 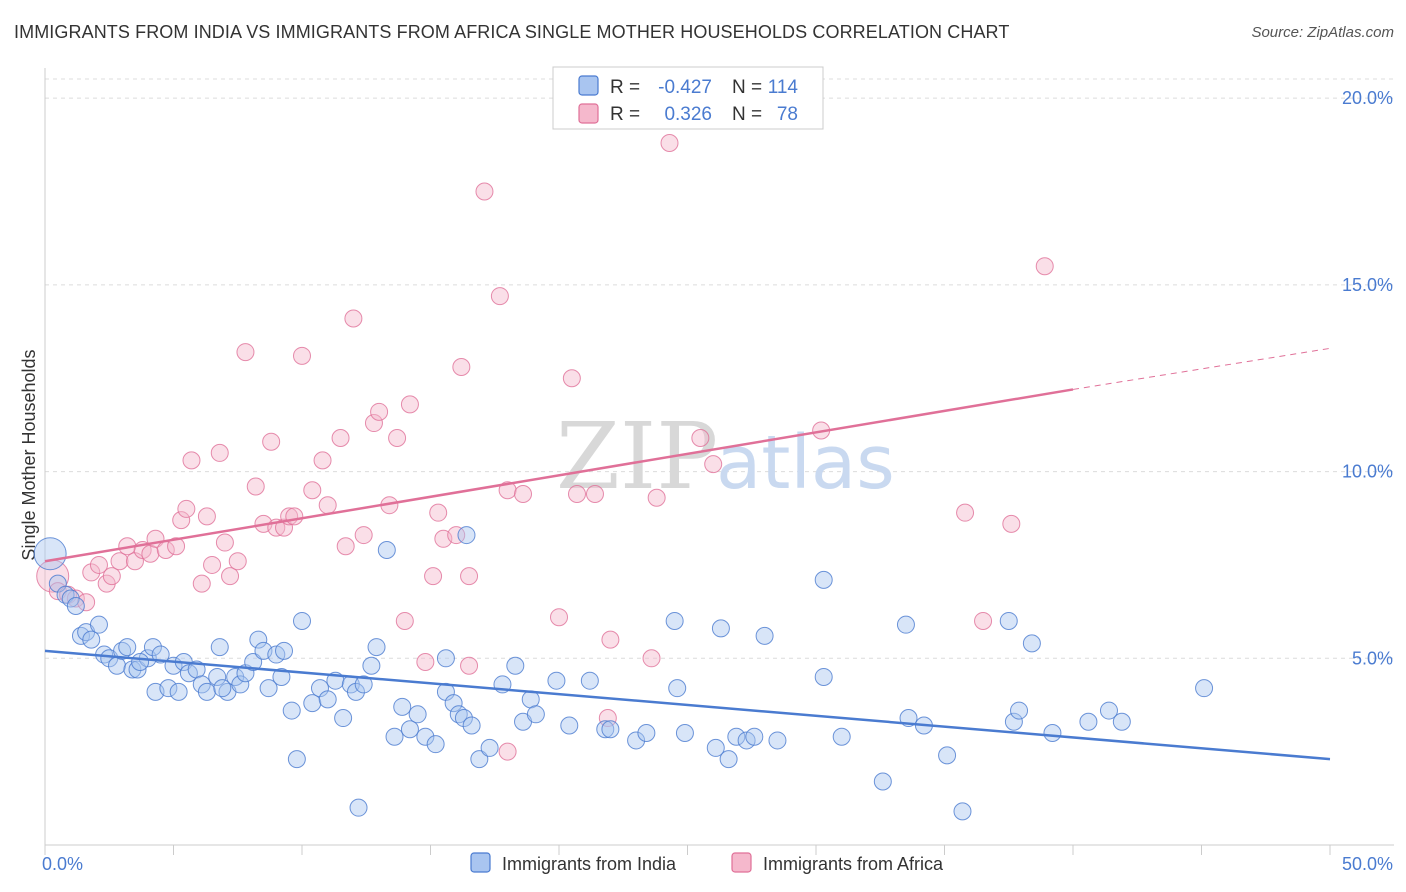 I want to click on legend-india-n-label: N =, so click(x=747, y=87).